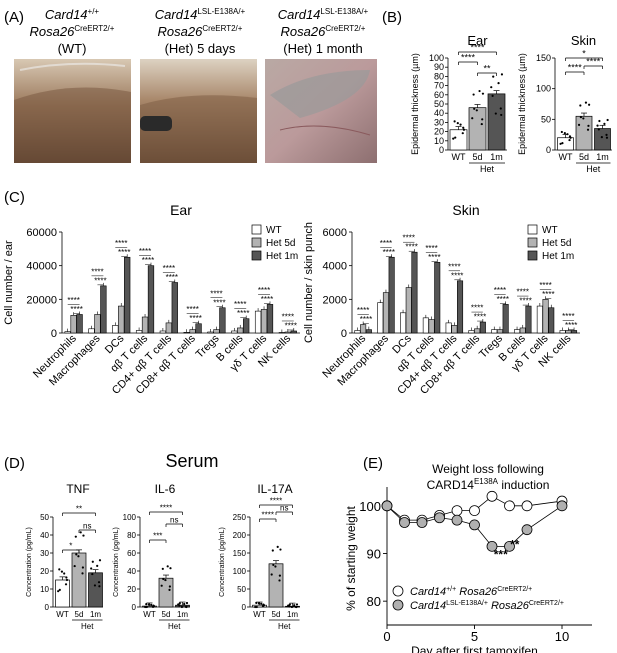 This screenshot has height=653, width=617. What do you see at coordinates (44, 517) in the screenshot?
I see `y-tick-label: 50` at bounding box center [44, 517].